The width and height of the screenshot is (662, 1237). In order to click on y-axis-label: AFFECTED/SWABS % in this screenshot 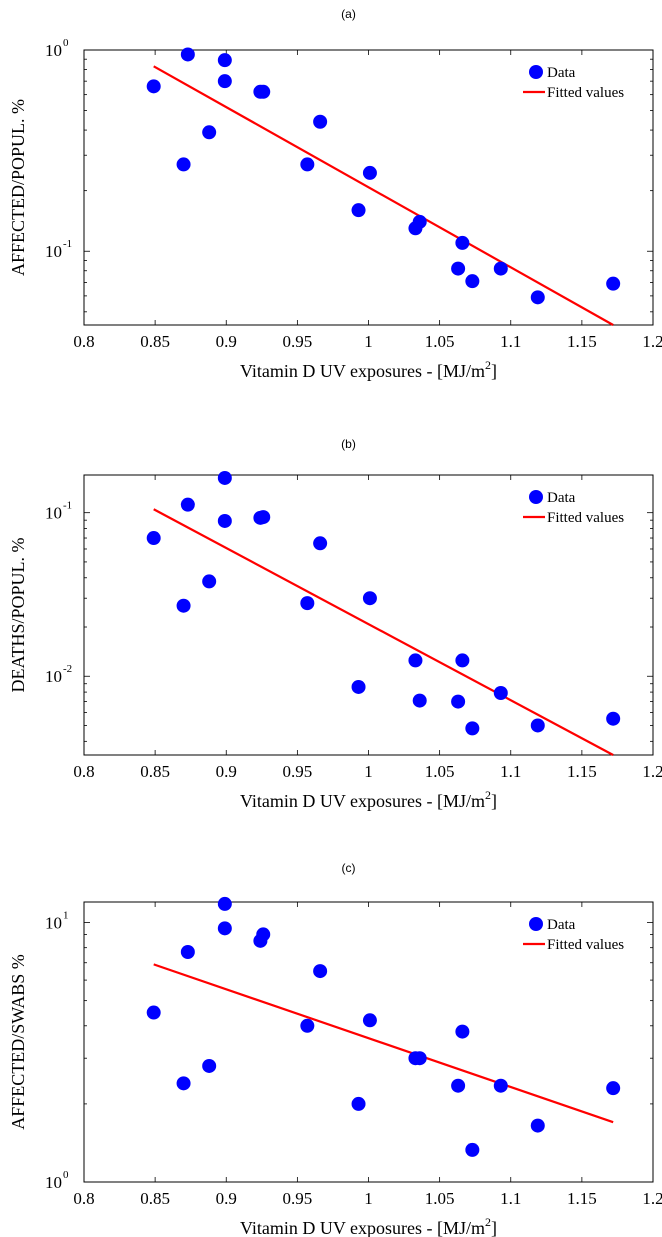, I will do `click(18, 1042)`.